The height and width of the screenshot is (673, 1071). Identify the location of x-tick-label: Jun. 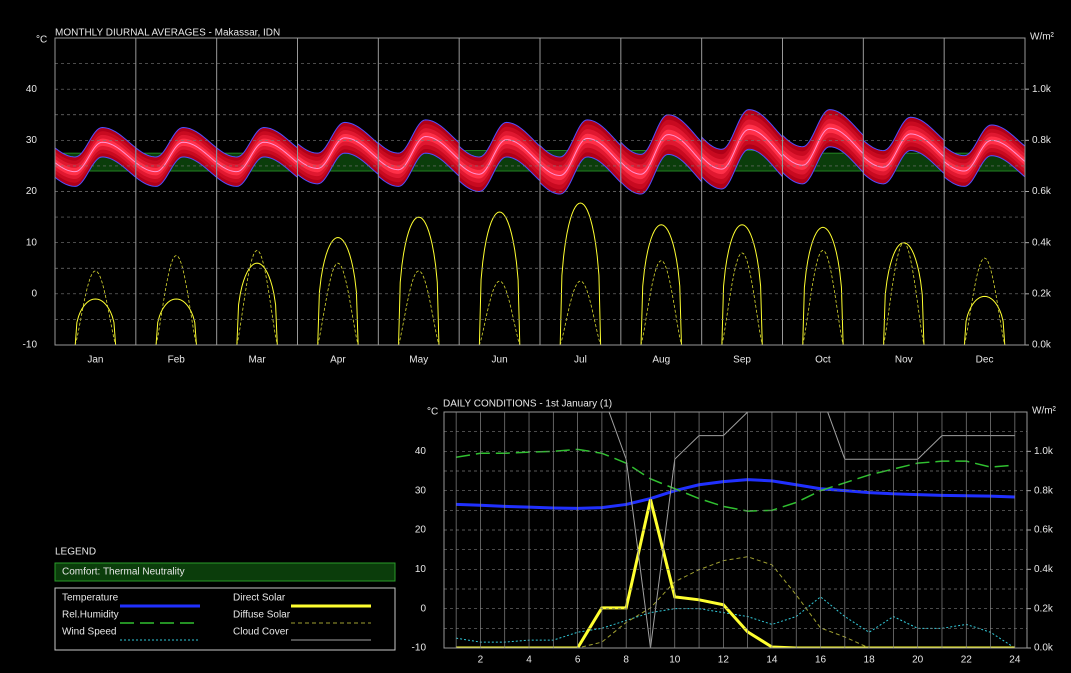
(500, 360).